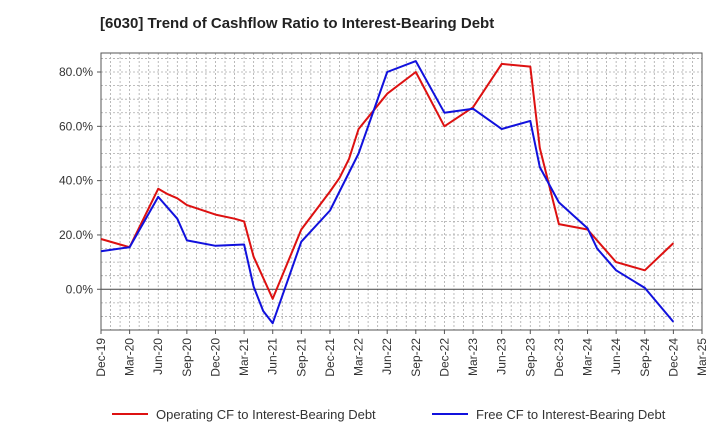 This screenshot has width=720, height=440. I want to click on x-tick-label: Mar-22, so click(359, 357).